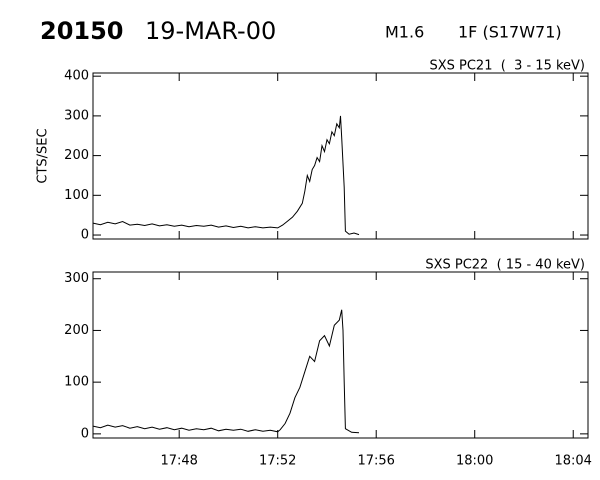 The image size is (600, 480). What do you see at coordinates (277, 461) in the screenshot?
I see `x-tick-label: 17:52` at bounding box center [277, 461].